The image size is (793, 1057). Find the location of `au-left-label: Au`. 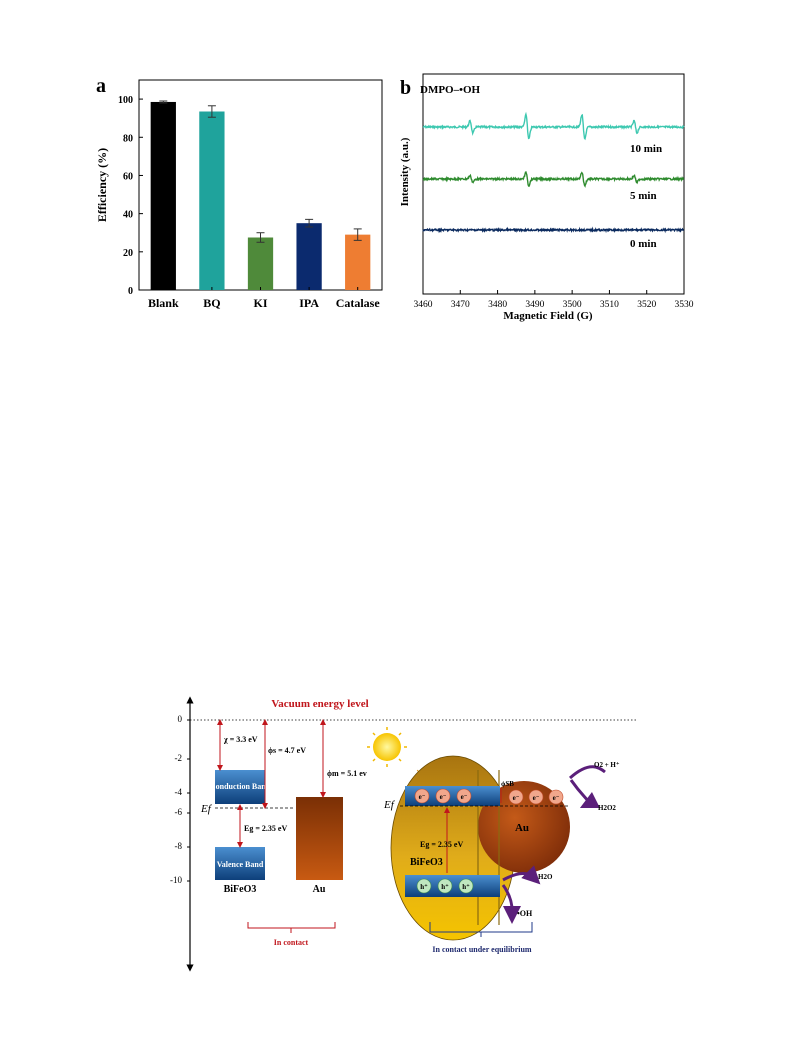

au-left-label: Au is located at coordinates (319, 889).